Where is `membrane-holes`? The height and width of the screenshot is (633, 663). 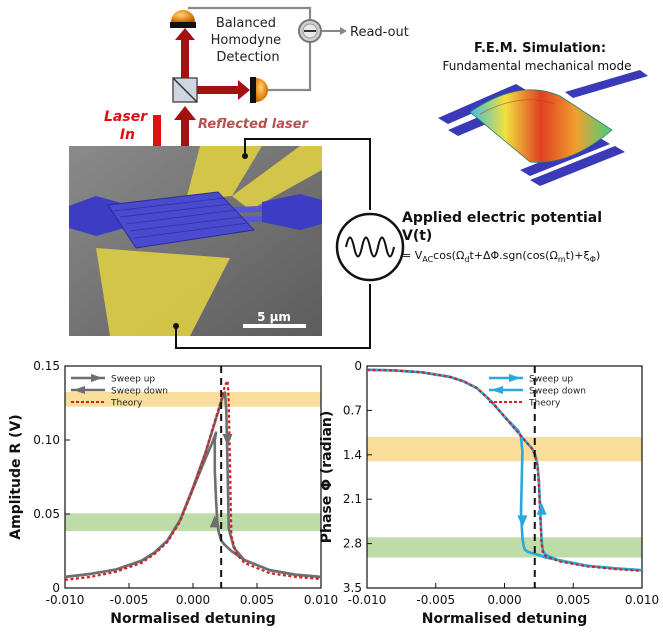
membrane-holes is located at coordinates (181, 218).